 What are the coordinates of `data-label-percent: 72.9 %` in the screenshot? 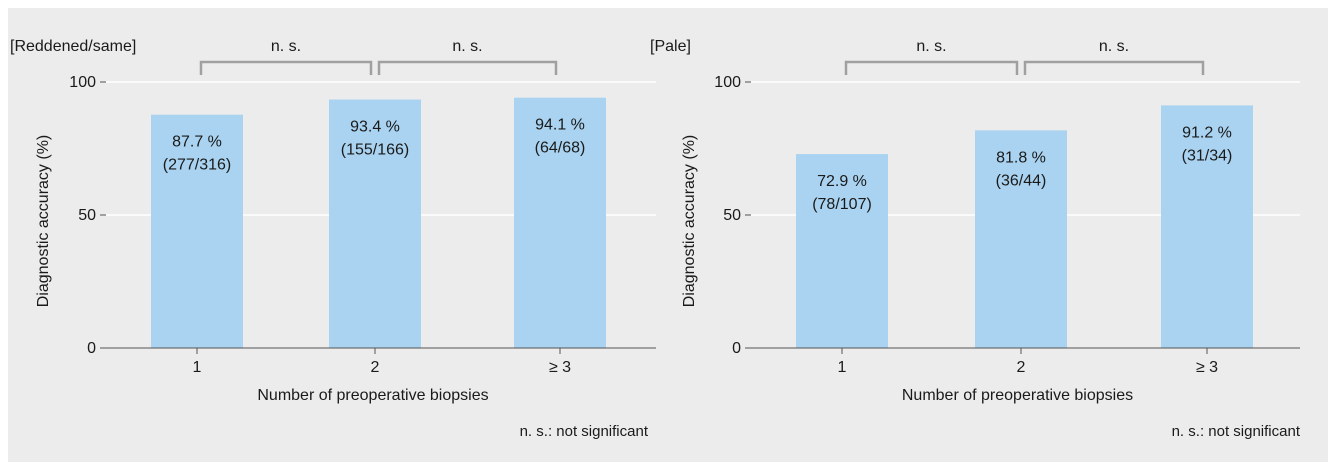 It's located at (842, 181).